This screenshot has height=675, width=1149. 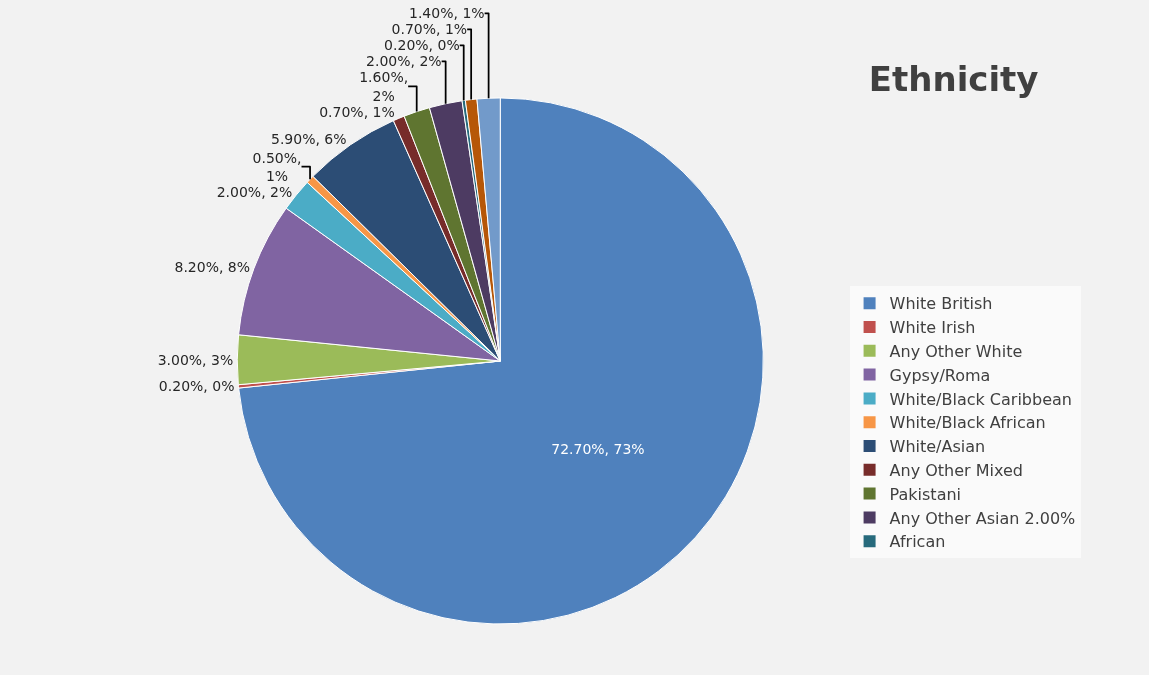 What do you see at coordinates (447, 13) in the screenshot?
I see `data-label: 1.40%, 1%` at bounding box center [447, 13].